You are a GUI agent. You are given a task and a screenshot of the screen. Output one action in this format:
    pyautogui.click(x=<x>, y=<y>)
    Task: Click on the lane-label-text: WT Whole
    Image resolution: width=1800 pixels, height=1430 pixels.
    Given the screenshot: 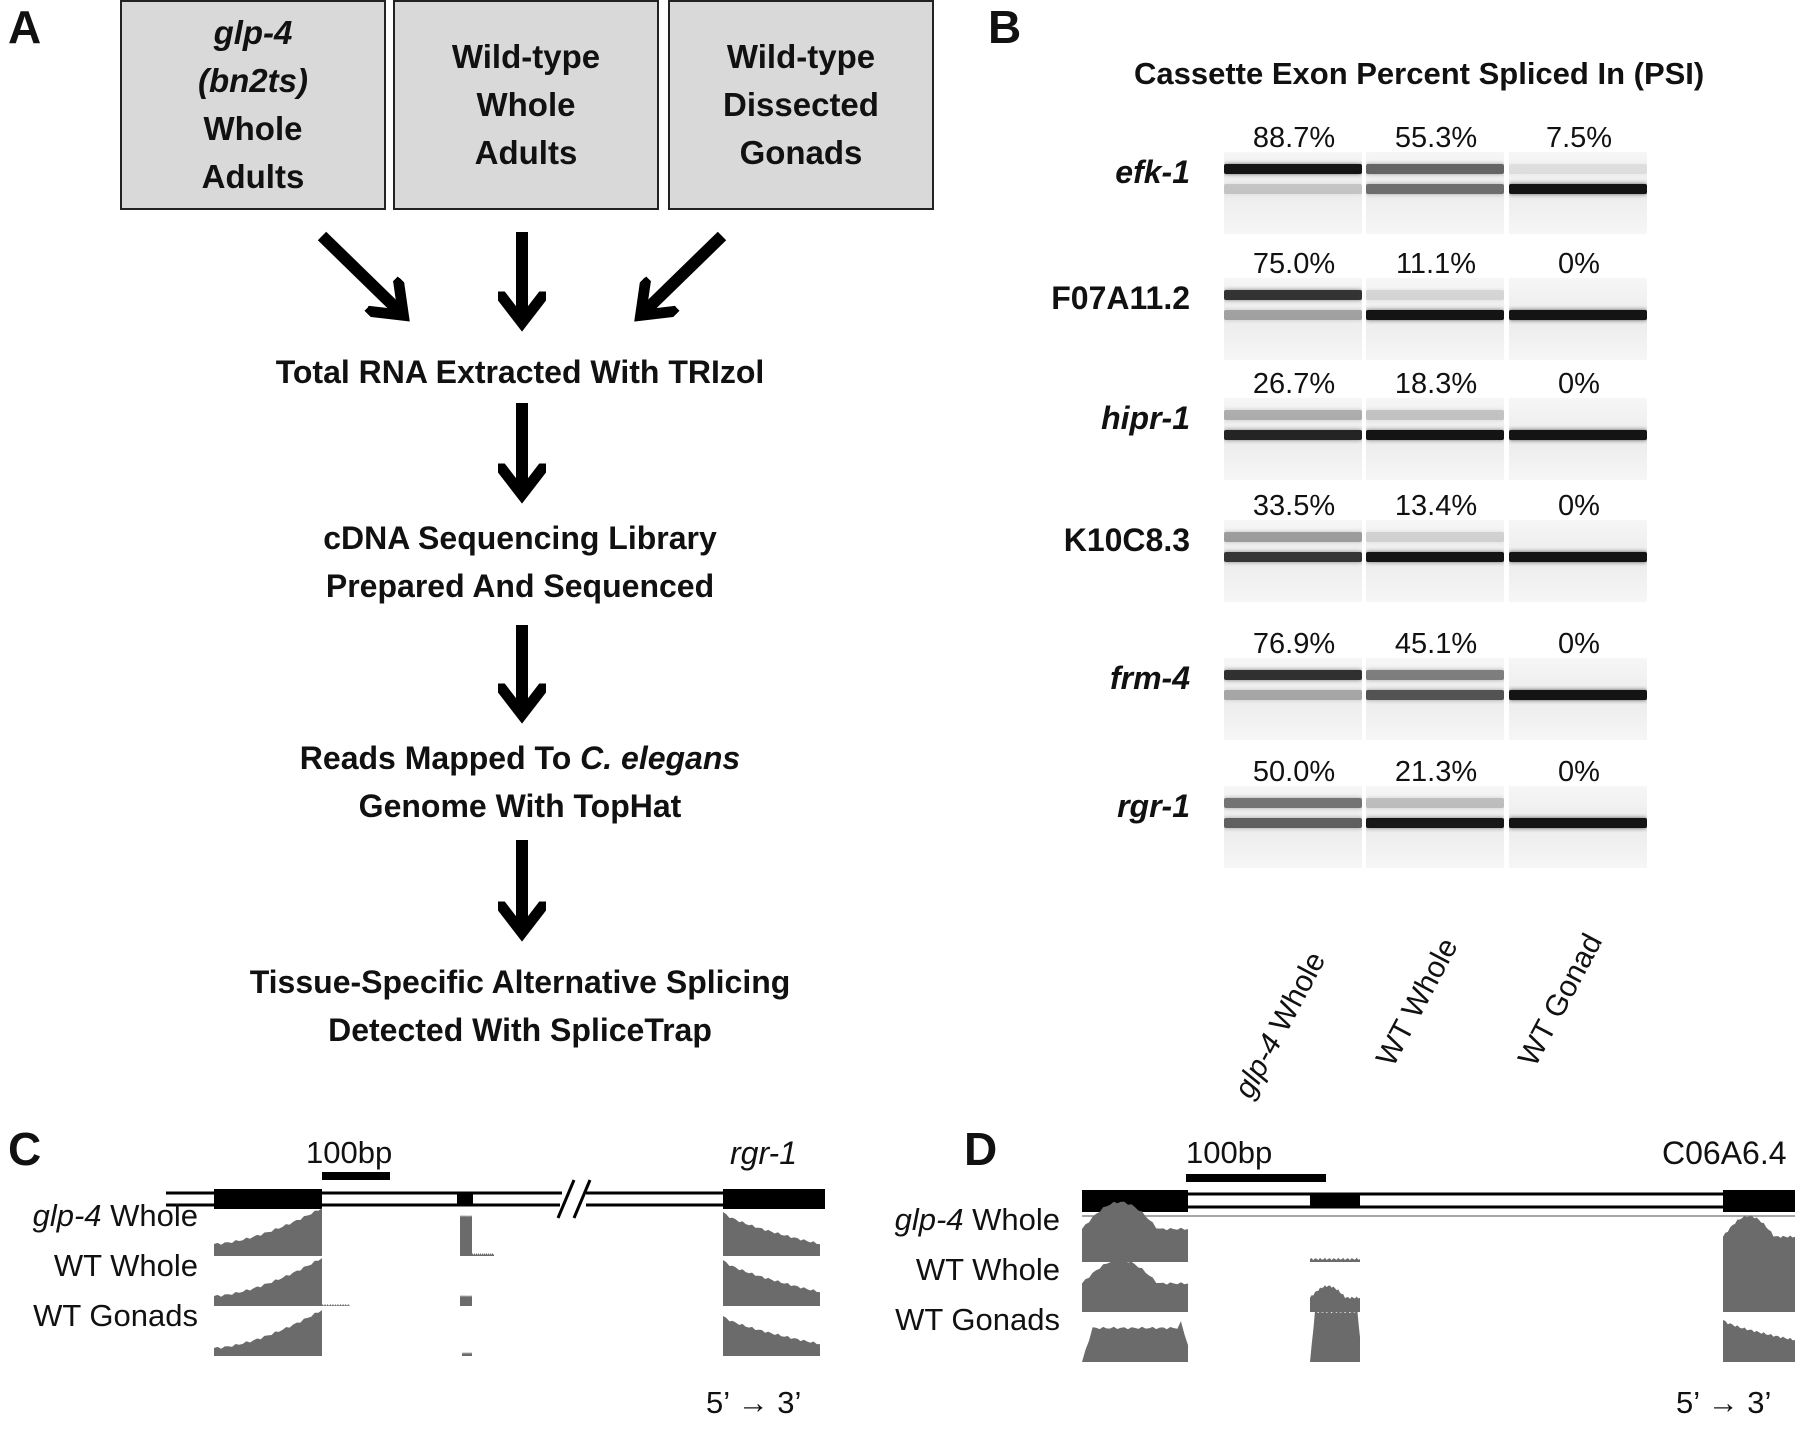 What is the action you would take?
    pyautogui.click(x=1417, y=1002)
    